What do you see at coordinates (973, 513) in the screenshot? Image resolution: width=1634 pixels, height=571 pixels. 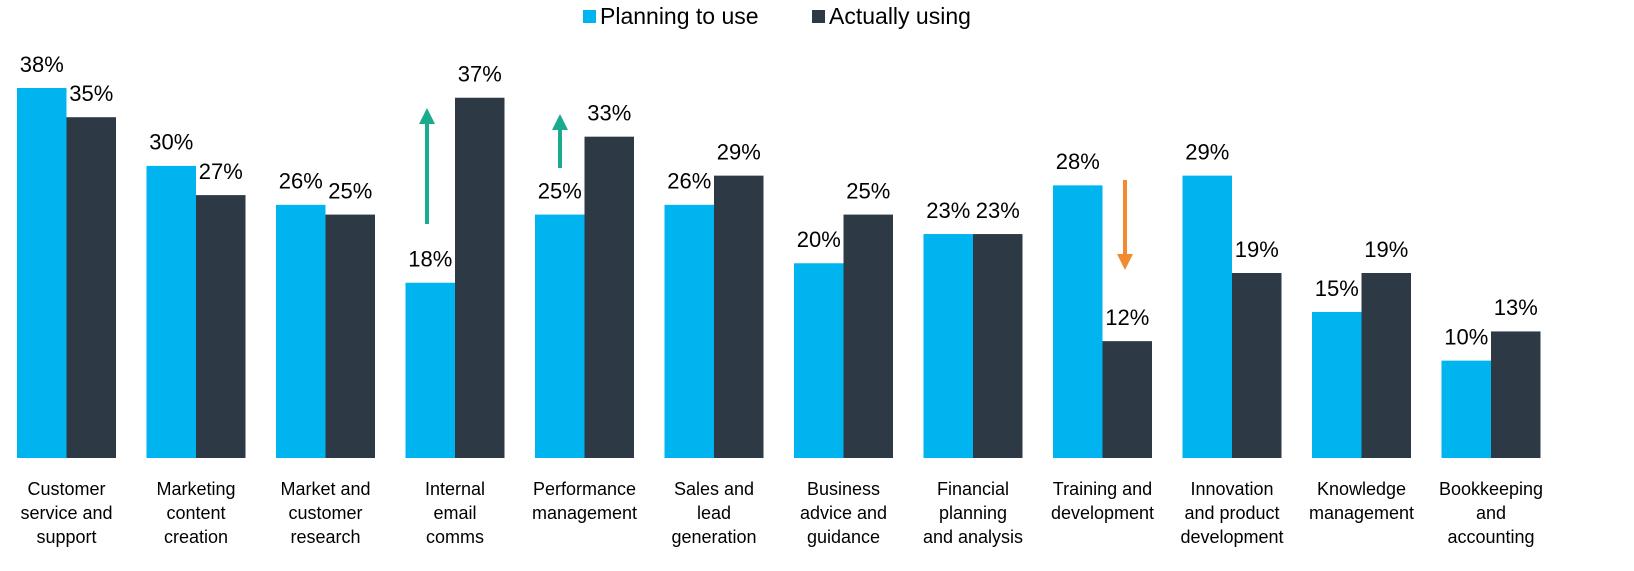 I see `x-tick-label: Financial planning and analysis` at bounding box center [973, 513].